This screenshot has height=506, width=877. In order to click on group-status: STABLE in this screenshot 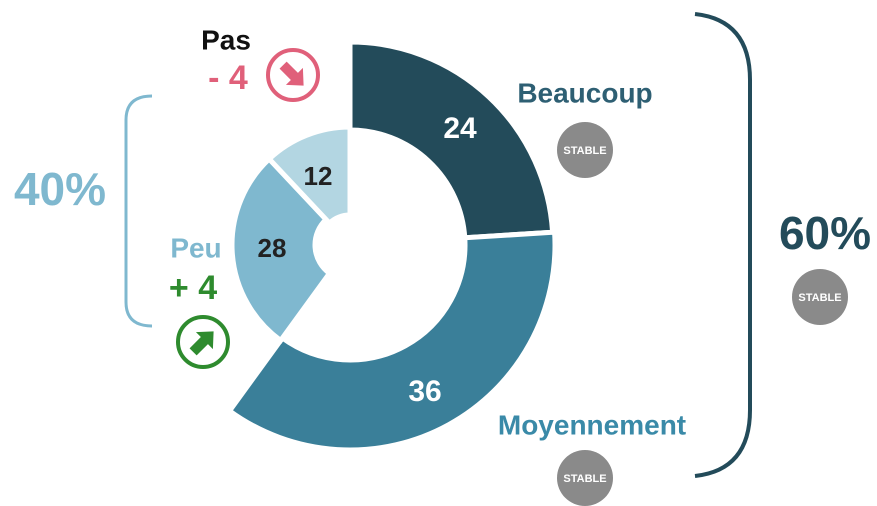, I will do `click(819, 298)`.